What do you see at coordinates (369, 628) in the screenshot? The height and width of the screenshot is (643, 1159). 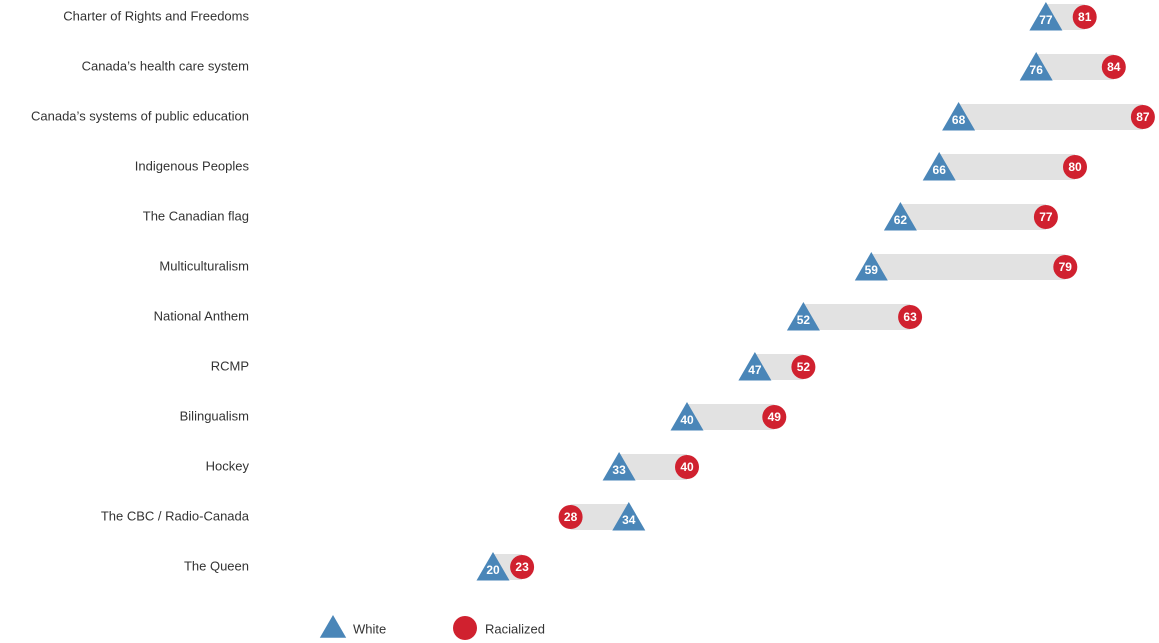 I see `legend-label: White` at bounding box center [369, 628].